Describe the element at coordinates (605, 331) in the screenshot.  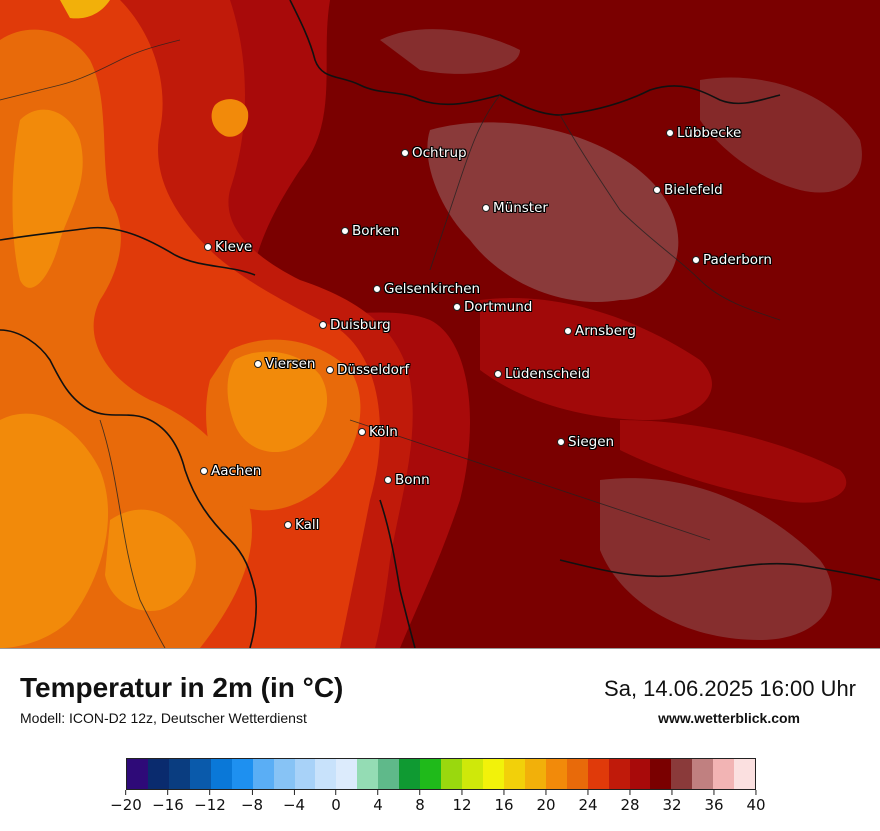
I see `city-label: Arnsberg` at that location.